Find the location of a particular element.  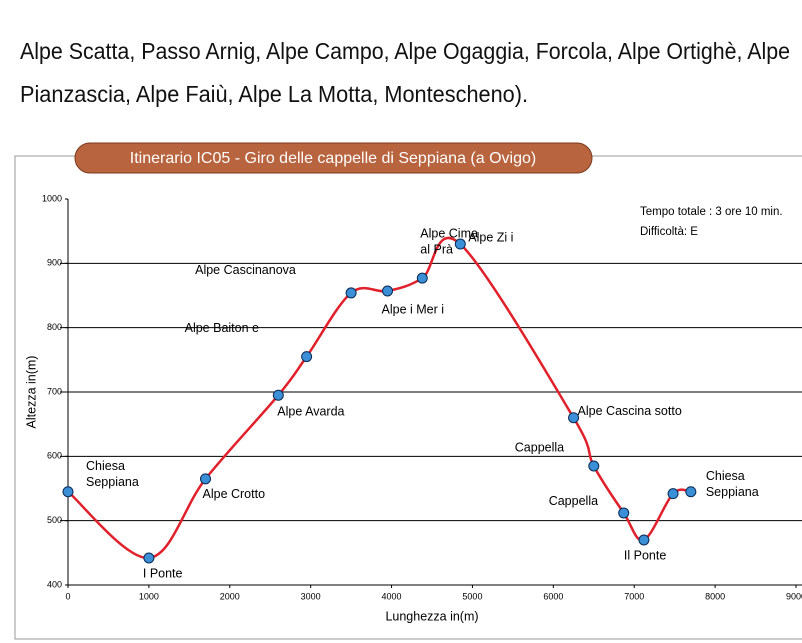

y-tick-label: 900 is located at coordinates (54, 263).